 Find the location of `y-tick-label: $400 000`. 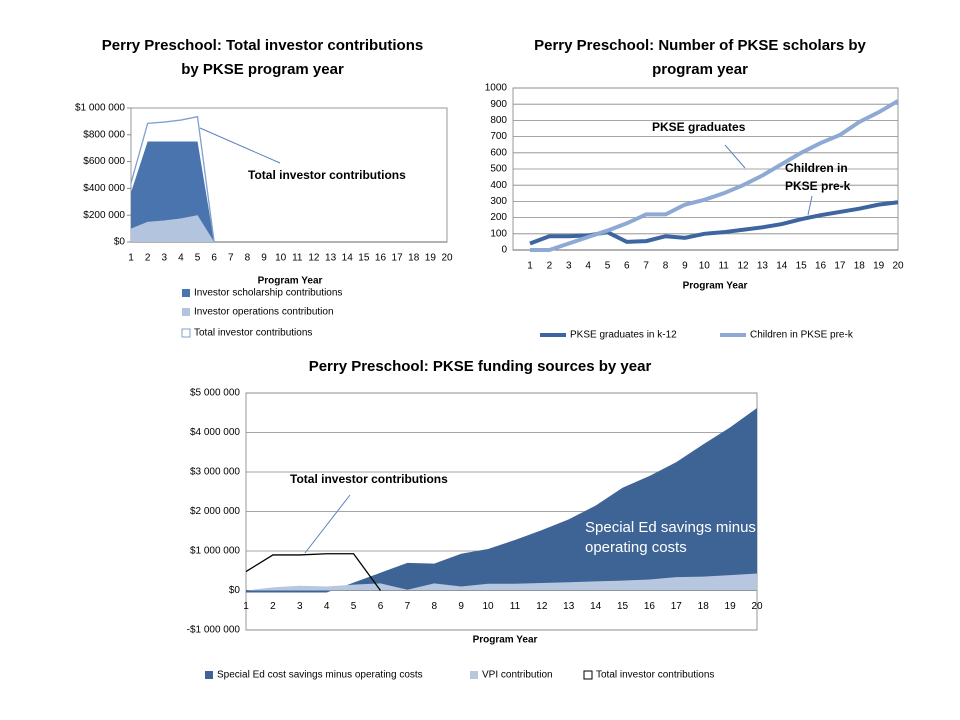

y-tick-label: $400 000 is located at coordinates (104, 188).